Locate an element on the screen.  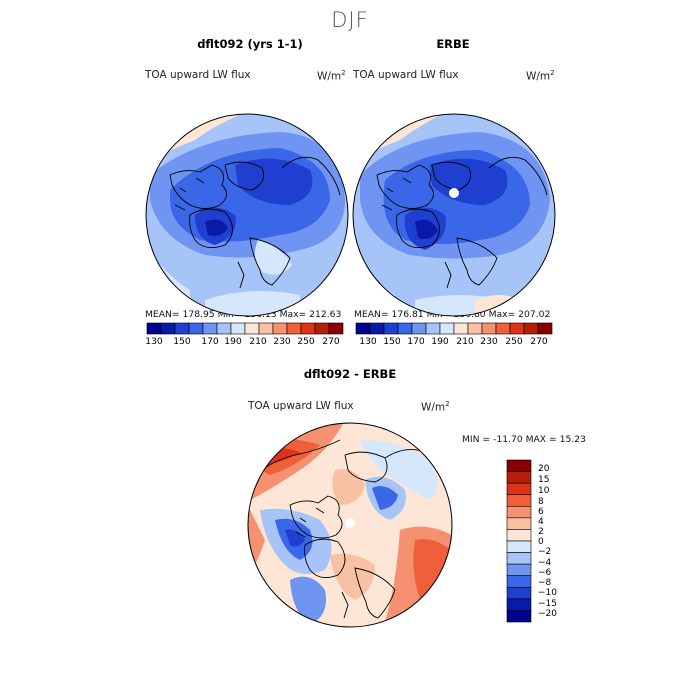
field-label-diff: TOA upward LW flux is located at coordinates (301, 406).